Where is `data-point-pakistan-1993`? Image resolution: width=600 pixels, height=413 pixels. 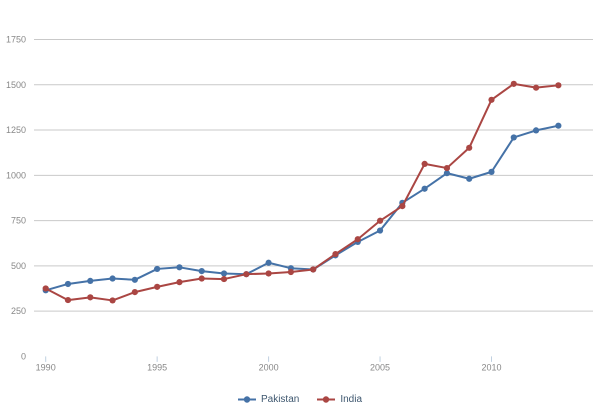 data-point-pakistan-1993 is located at coordinates (112, 278).